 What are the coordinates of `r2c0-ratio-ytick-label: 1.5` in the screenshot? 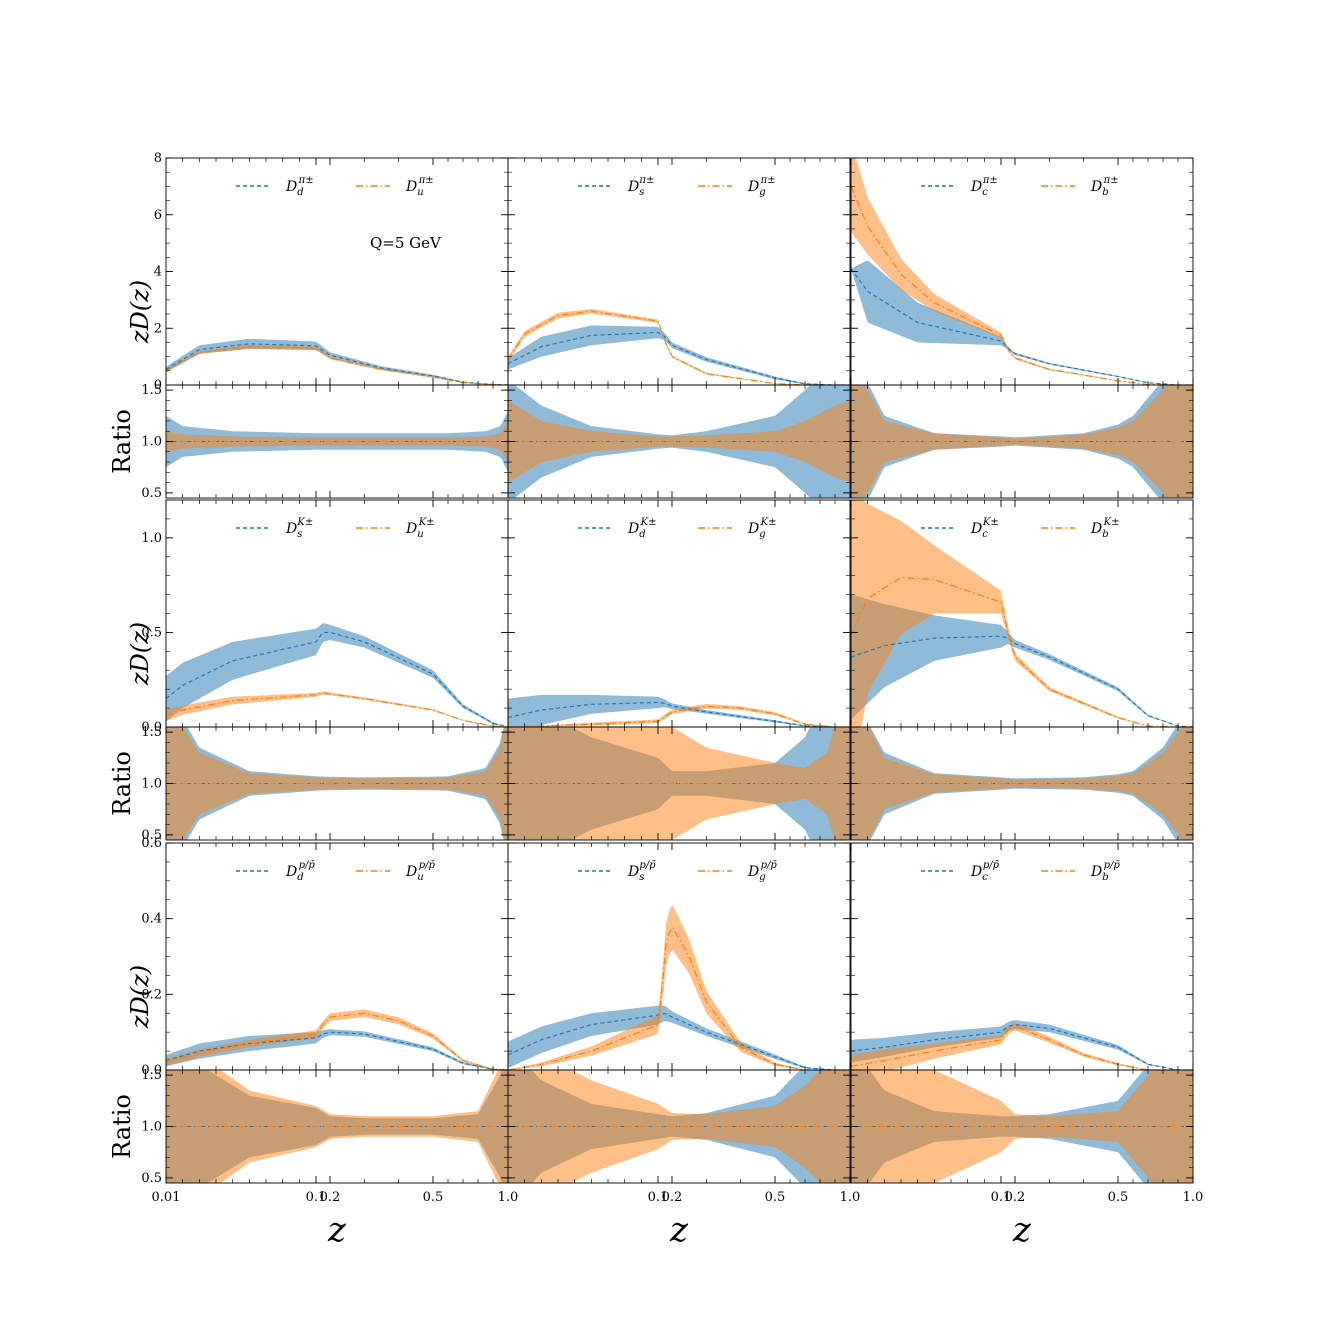 It's located at (151, 1075).